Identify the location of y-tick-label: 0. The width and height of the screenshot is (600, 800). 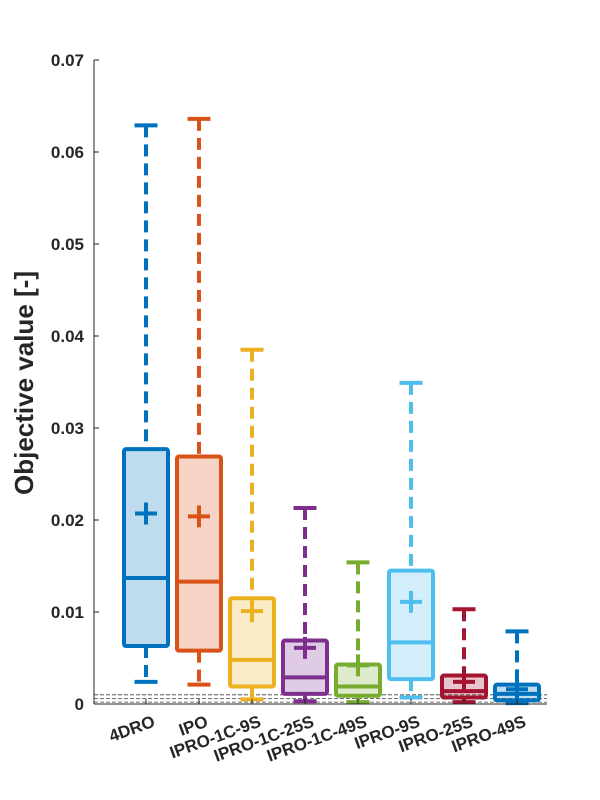
(79, 704).